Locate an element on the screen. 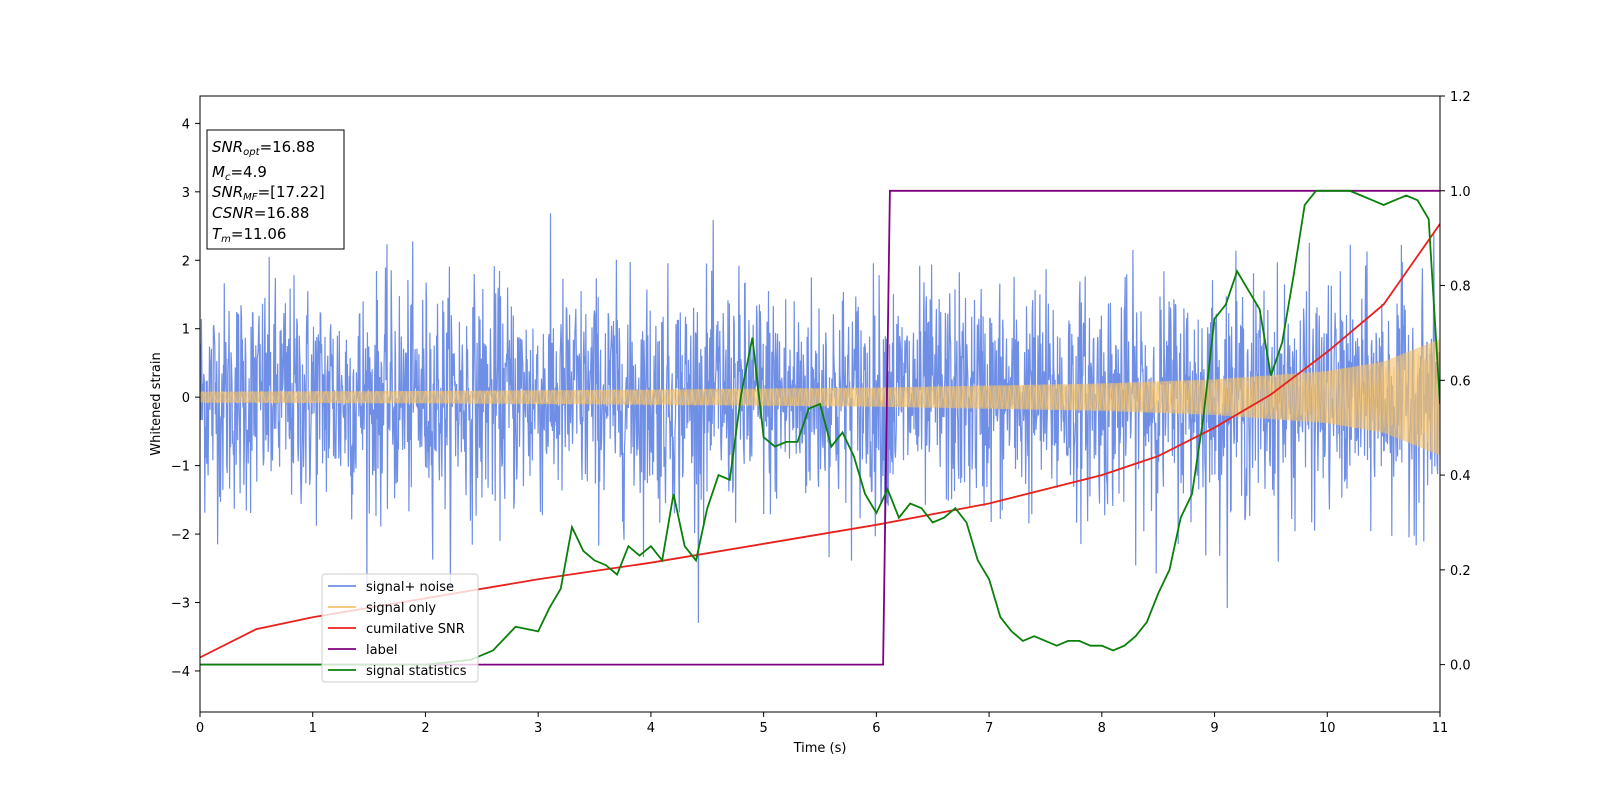 The image size is (1600, 800). x-tick-label: 1 is located at coordinates (313, 728).